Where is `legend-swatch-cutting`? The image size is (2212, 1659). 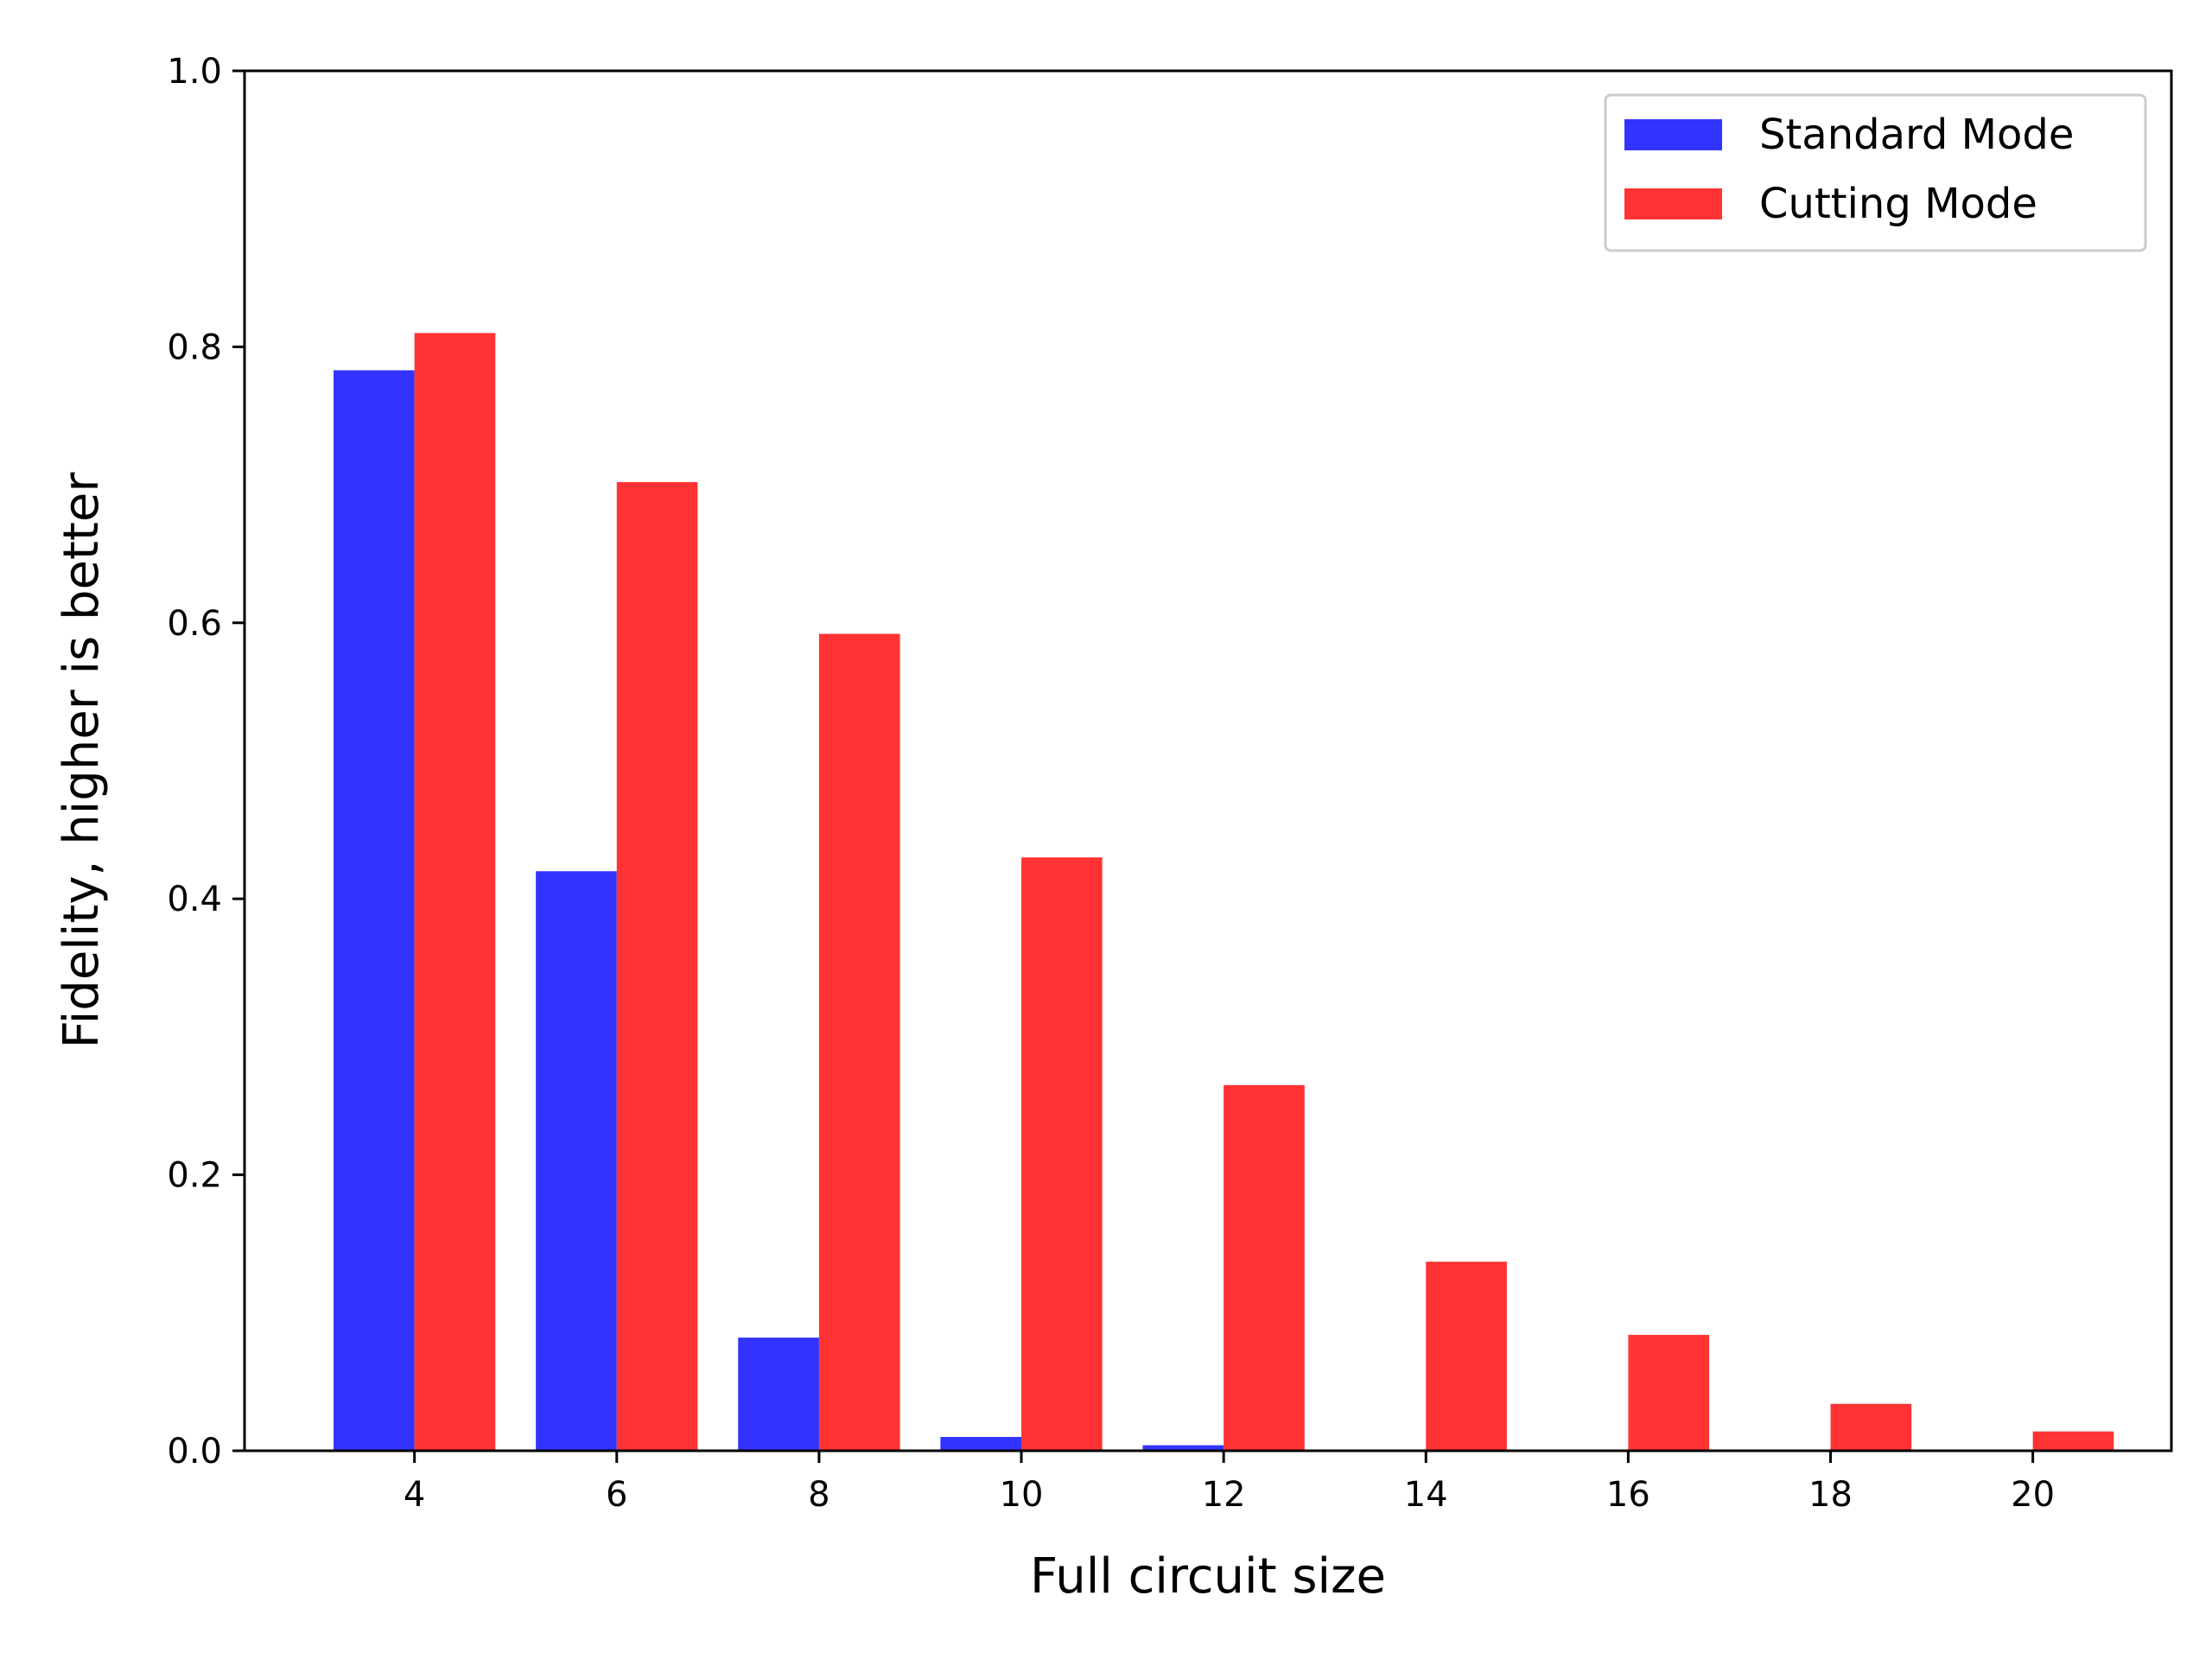 legend-swatch-cutting is located at coordinates (1673, 203).